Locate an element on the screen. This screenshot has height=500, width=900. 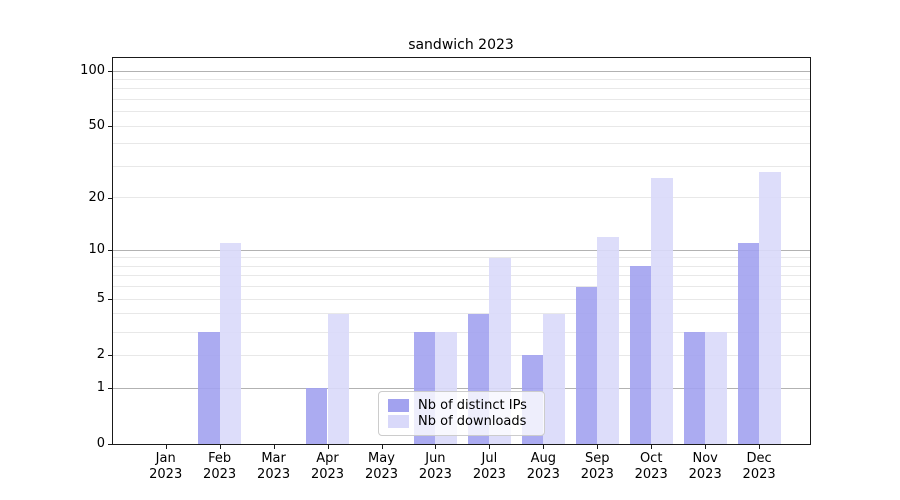
y-tick-label: 0 is located at coordinates (100, 443).